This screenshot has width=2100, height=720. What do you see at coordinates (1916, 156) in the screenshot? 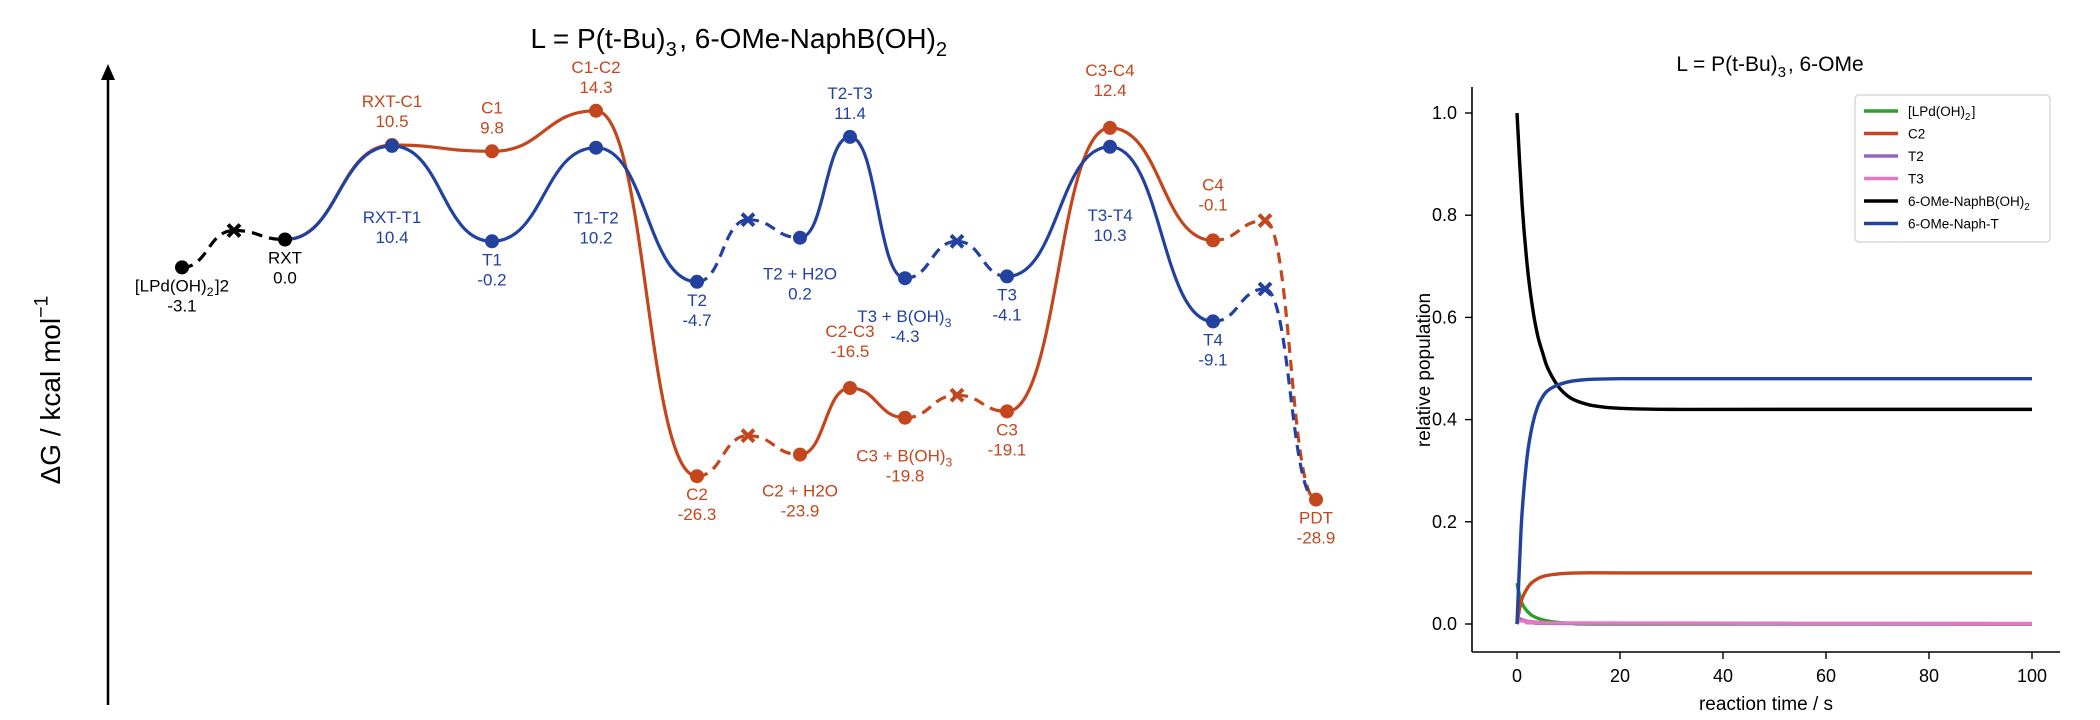
I see `legend-label: T2` at bounding box center [1916, 156].